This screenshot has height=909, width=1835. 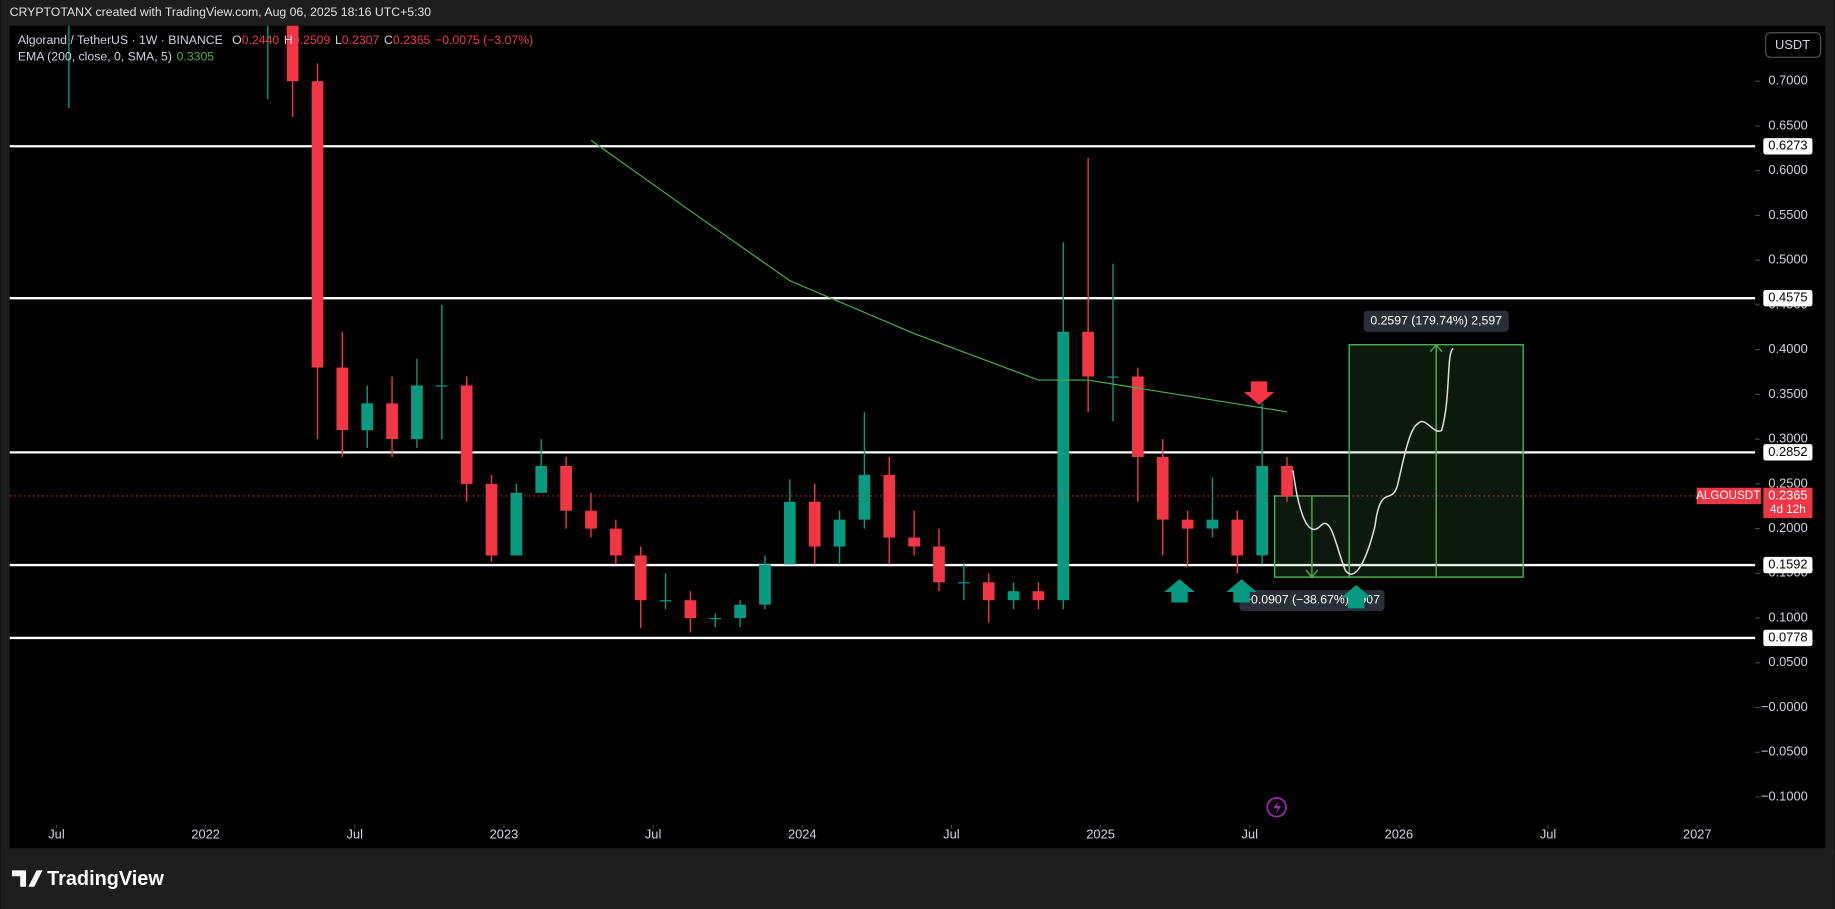 I want to click on ema-label: EMA (200, close, 0, SMA, 5), so click(x=95, y=57).